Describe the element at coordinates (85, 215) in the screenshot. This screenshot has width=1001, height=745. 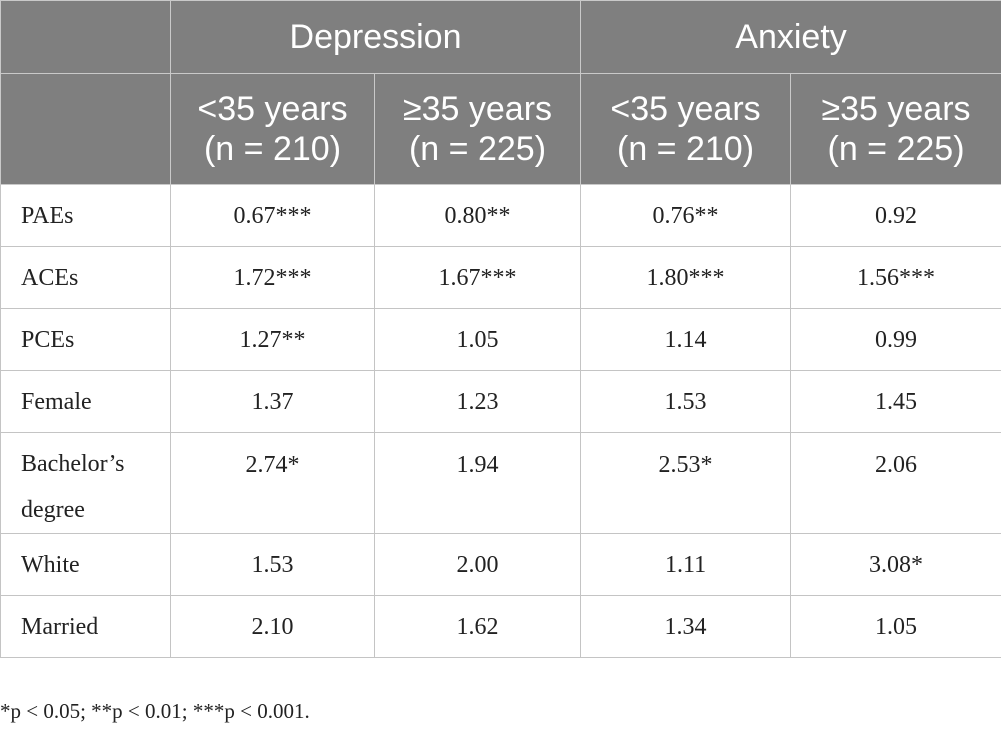
I see `row-label: PAEs` at that location.